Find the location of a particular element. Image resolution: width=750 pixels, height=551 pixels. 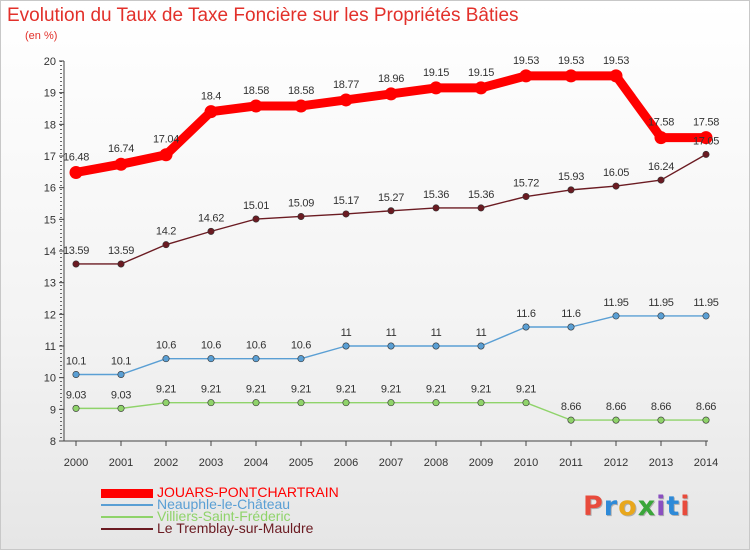

logo-letter: o is located at coordinates (628, 506).